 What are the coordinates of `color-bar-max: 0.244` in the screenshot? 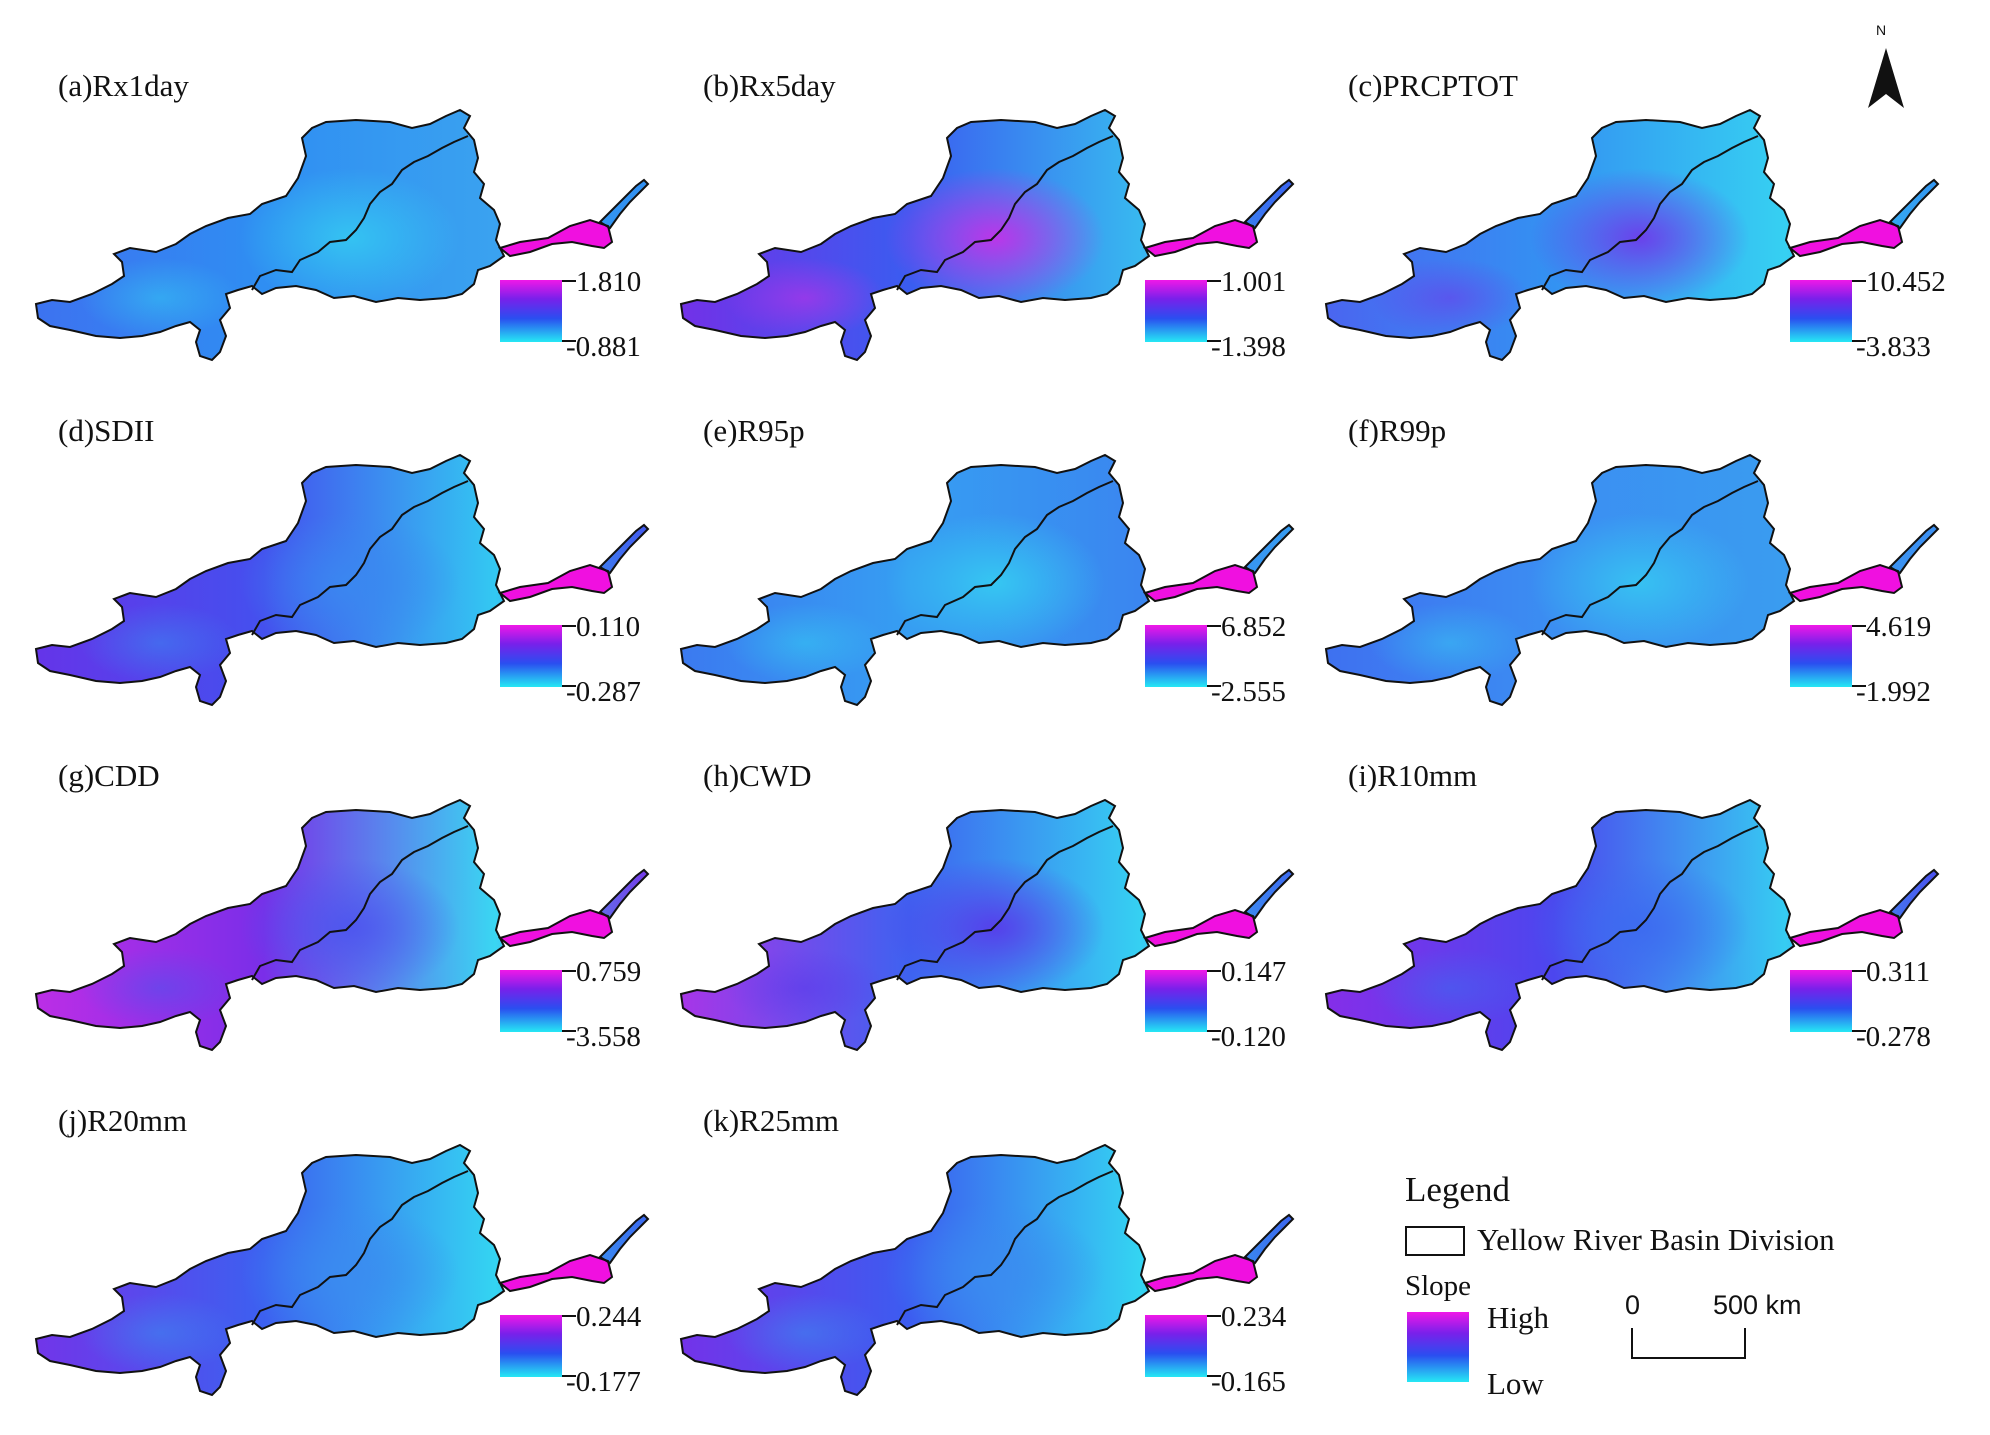 It's located at (609, 1317).